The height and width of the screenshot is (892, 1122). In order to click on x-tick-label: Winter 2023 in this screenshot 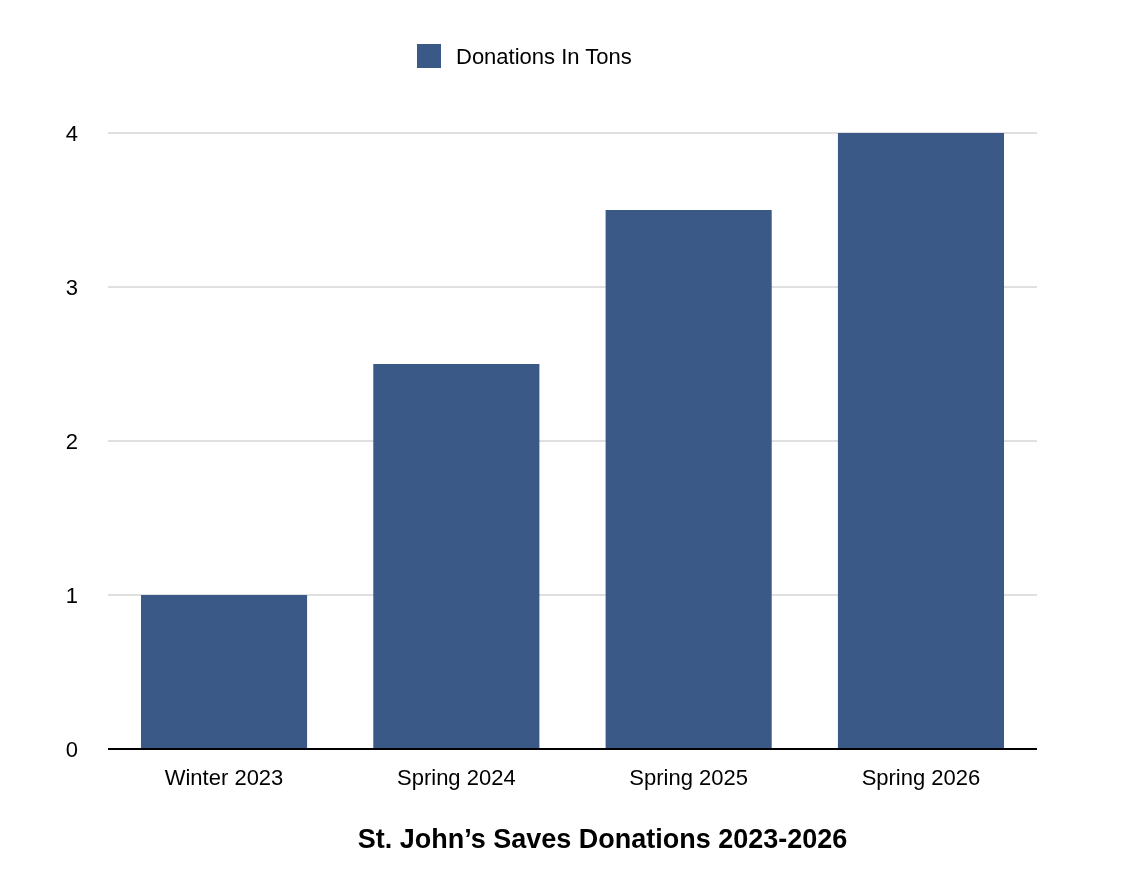, I will do `click(224, 777)`.